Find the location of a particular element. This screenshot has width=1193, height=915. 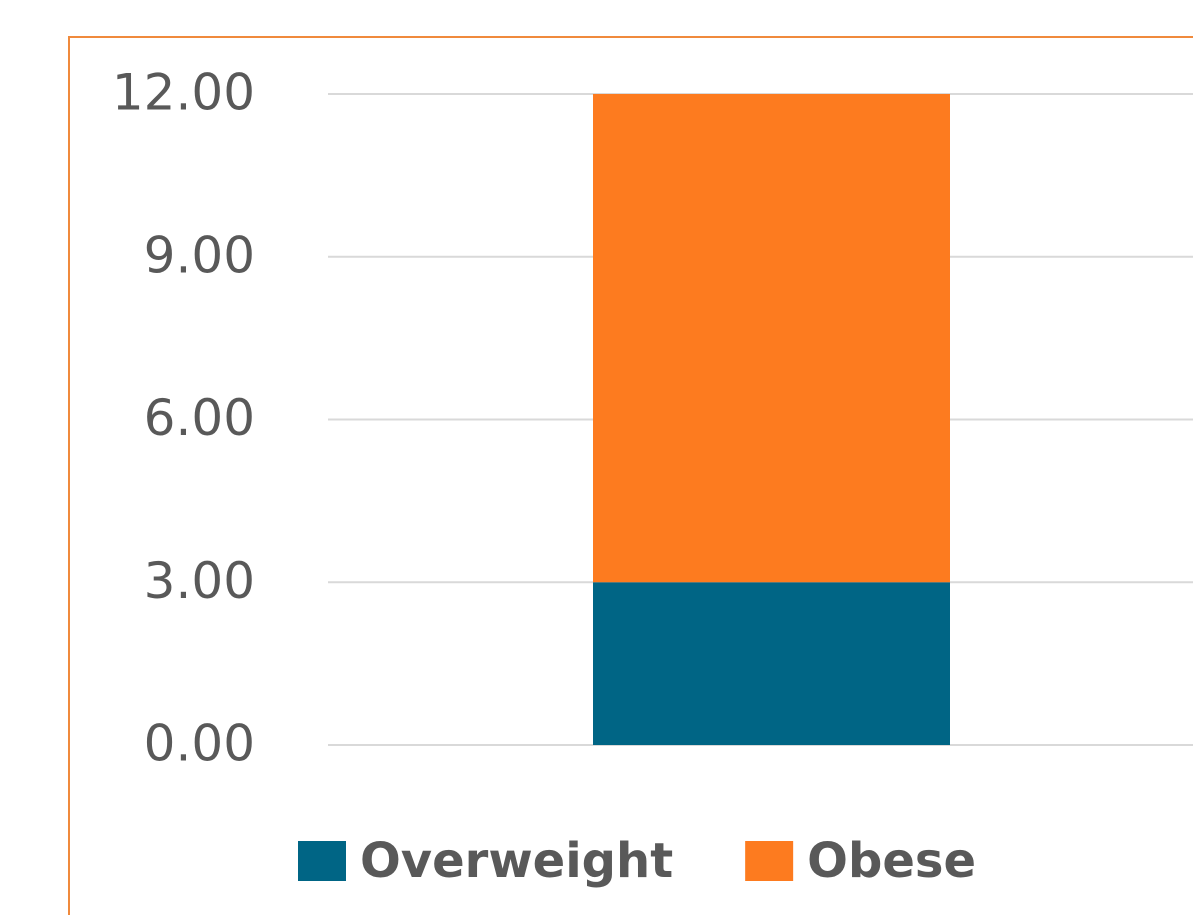

y-tick-label: 0.00 is located at coordinates (199, 744).